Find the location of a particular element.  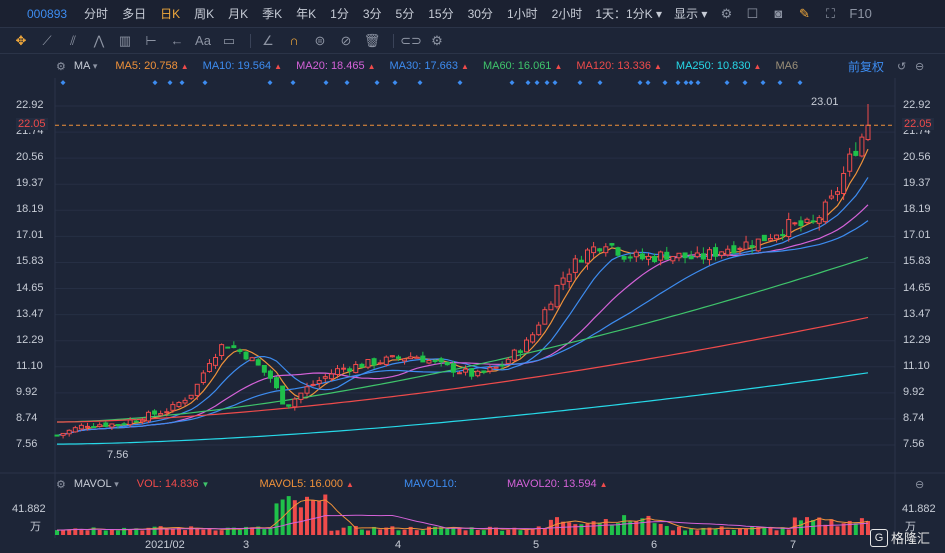

channel-tool-icon: ⫽ is located at coordinates (73, 40).